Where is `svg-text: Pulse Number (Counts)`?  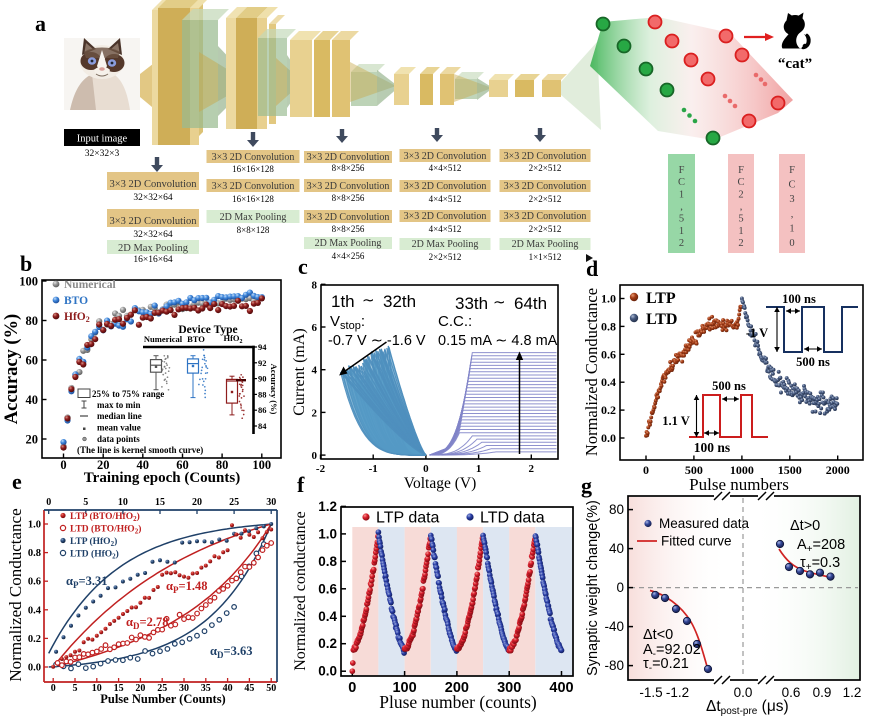
svg-text: Pulse Number (Counts) is located at coordinates (162, 699).